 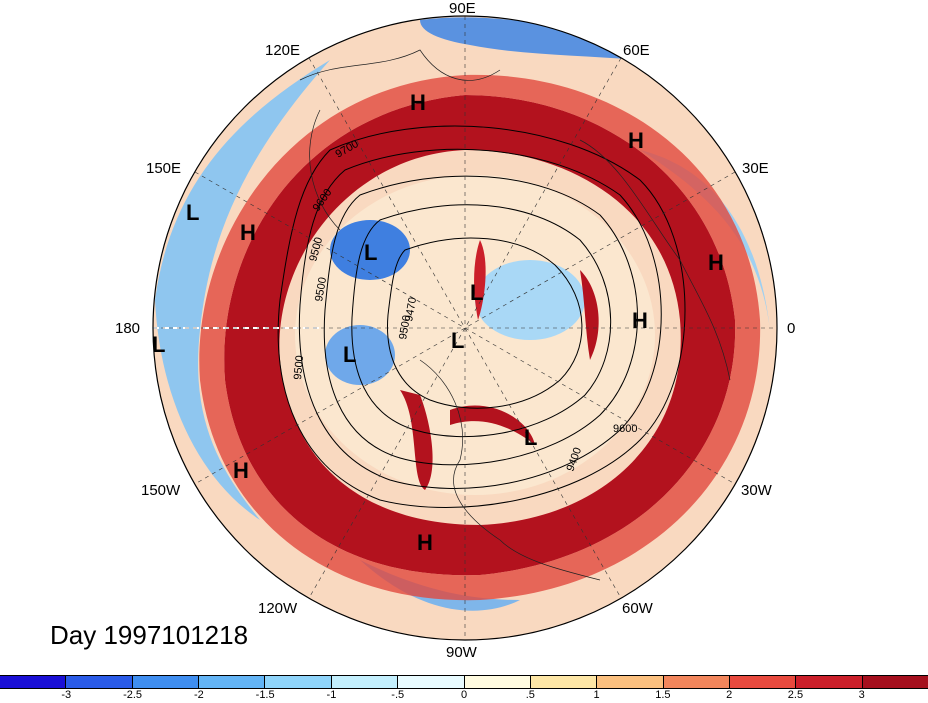 I want to click on colorbar-tick-label: -.5, so click(x=398, y=695).